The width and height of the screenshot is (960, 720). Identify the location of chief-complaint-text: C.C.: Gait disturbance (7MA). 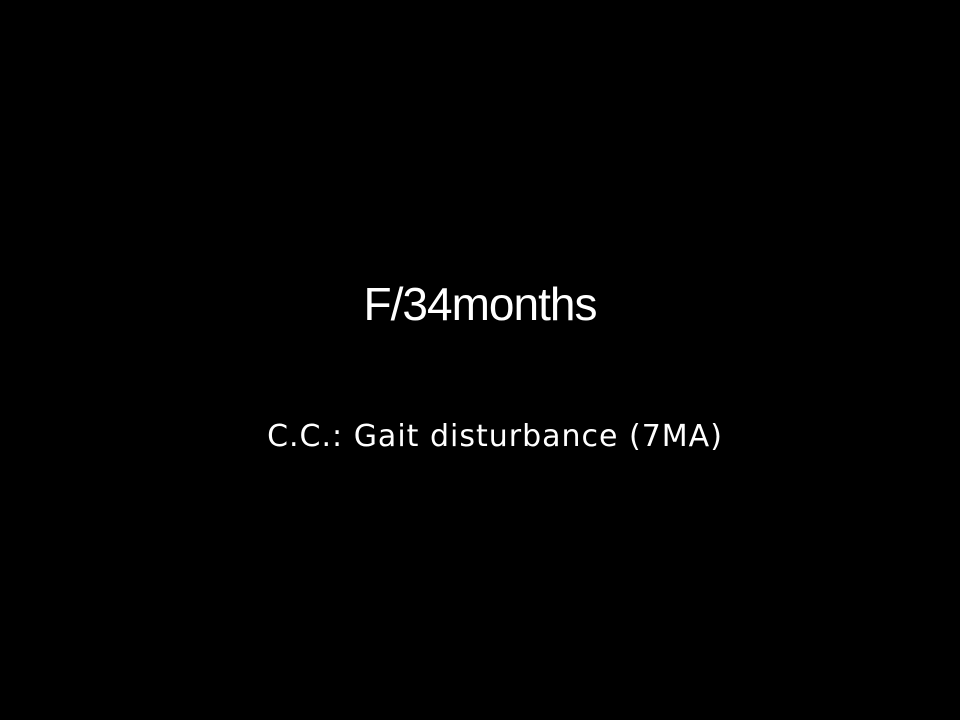
(495, 436).